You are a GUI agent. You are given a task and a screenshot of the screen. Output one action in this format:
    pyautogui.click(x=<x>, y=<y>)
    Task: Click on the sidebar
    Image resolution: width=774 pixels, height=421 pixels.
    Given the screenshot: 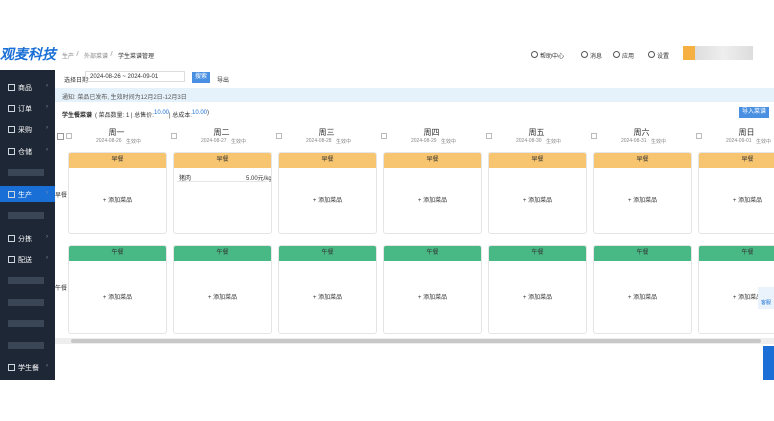 What is the action you would take?
    pyautogui.click(x=27, y=225)
    